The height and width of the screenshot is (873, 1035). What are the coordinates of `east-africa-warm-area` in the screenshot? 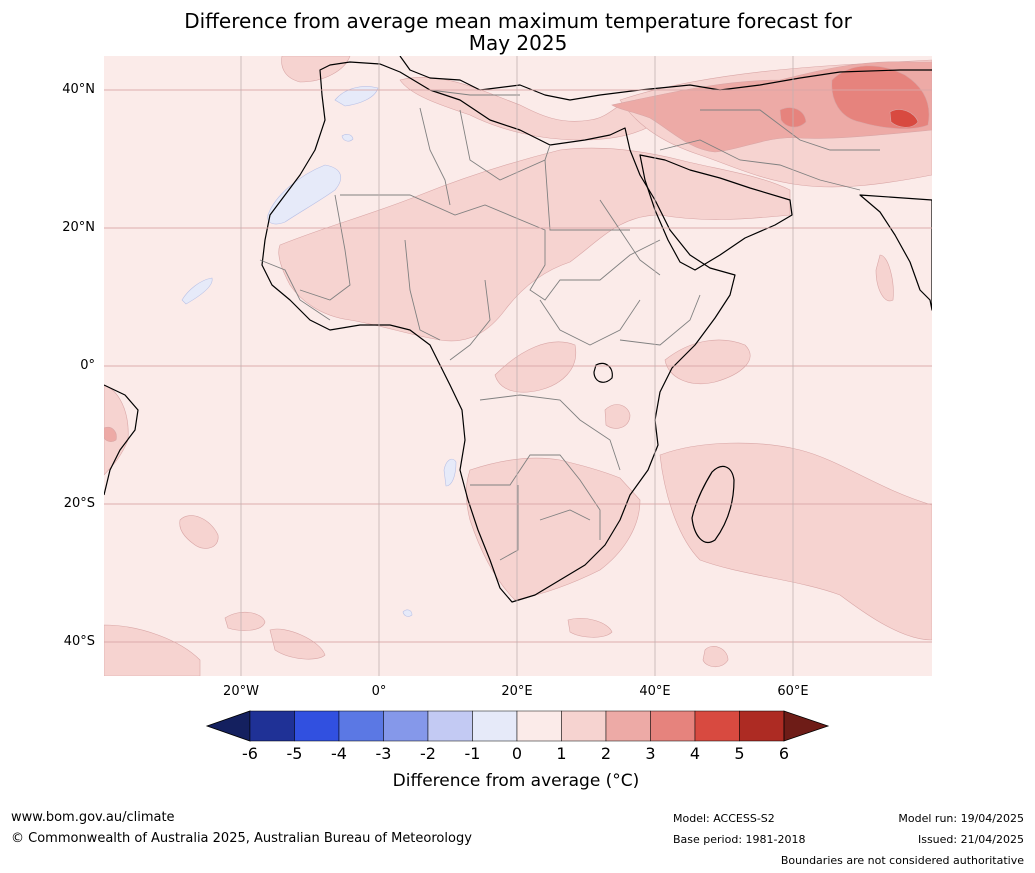 It's located at (707, 362).